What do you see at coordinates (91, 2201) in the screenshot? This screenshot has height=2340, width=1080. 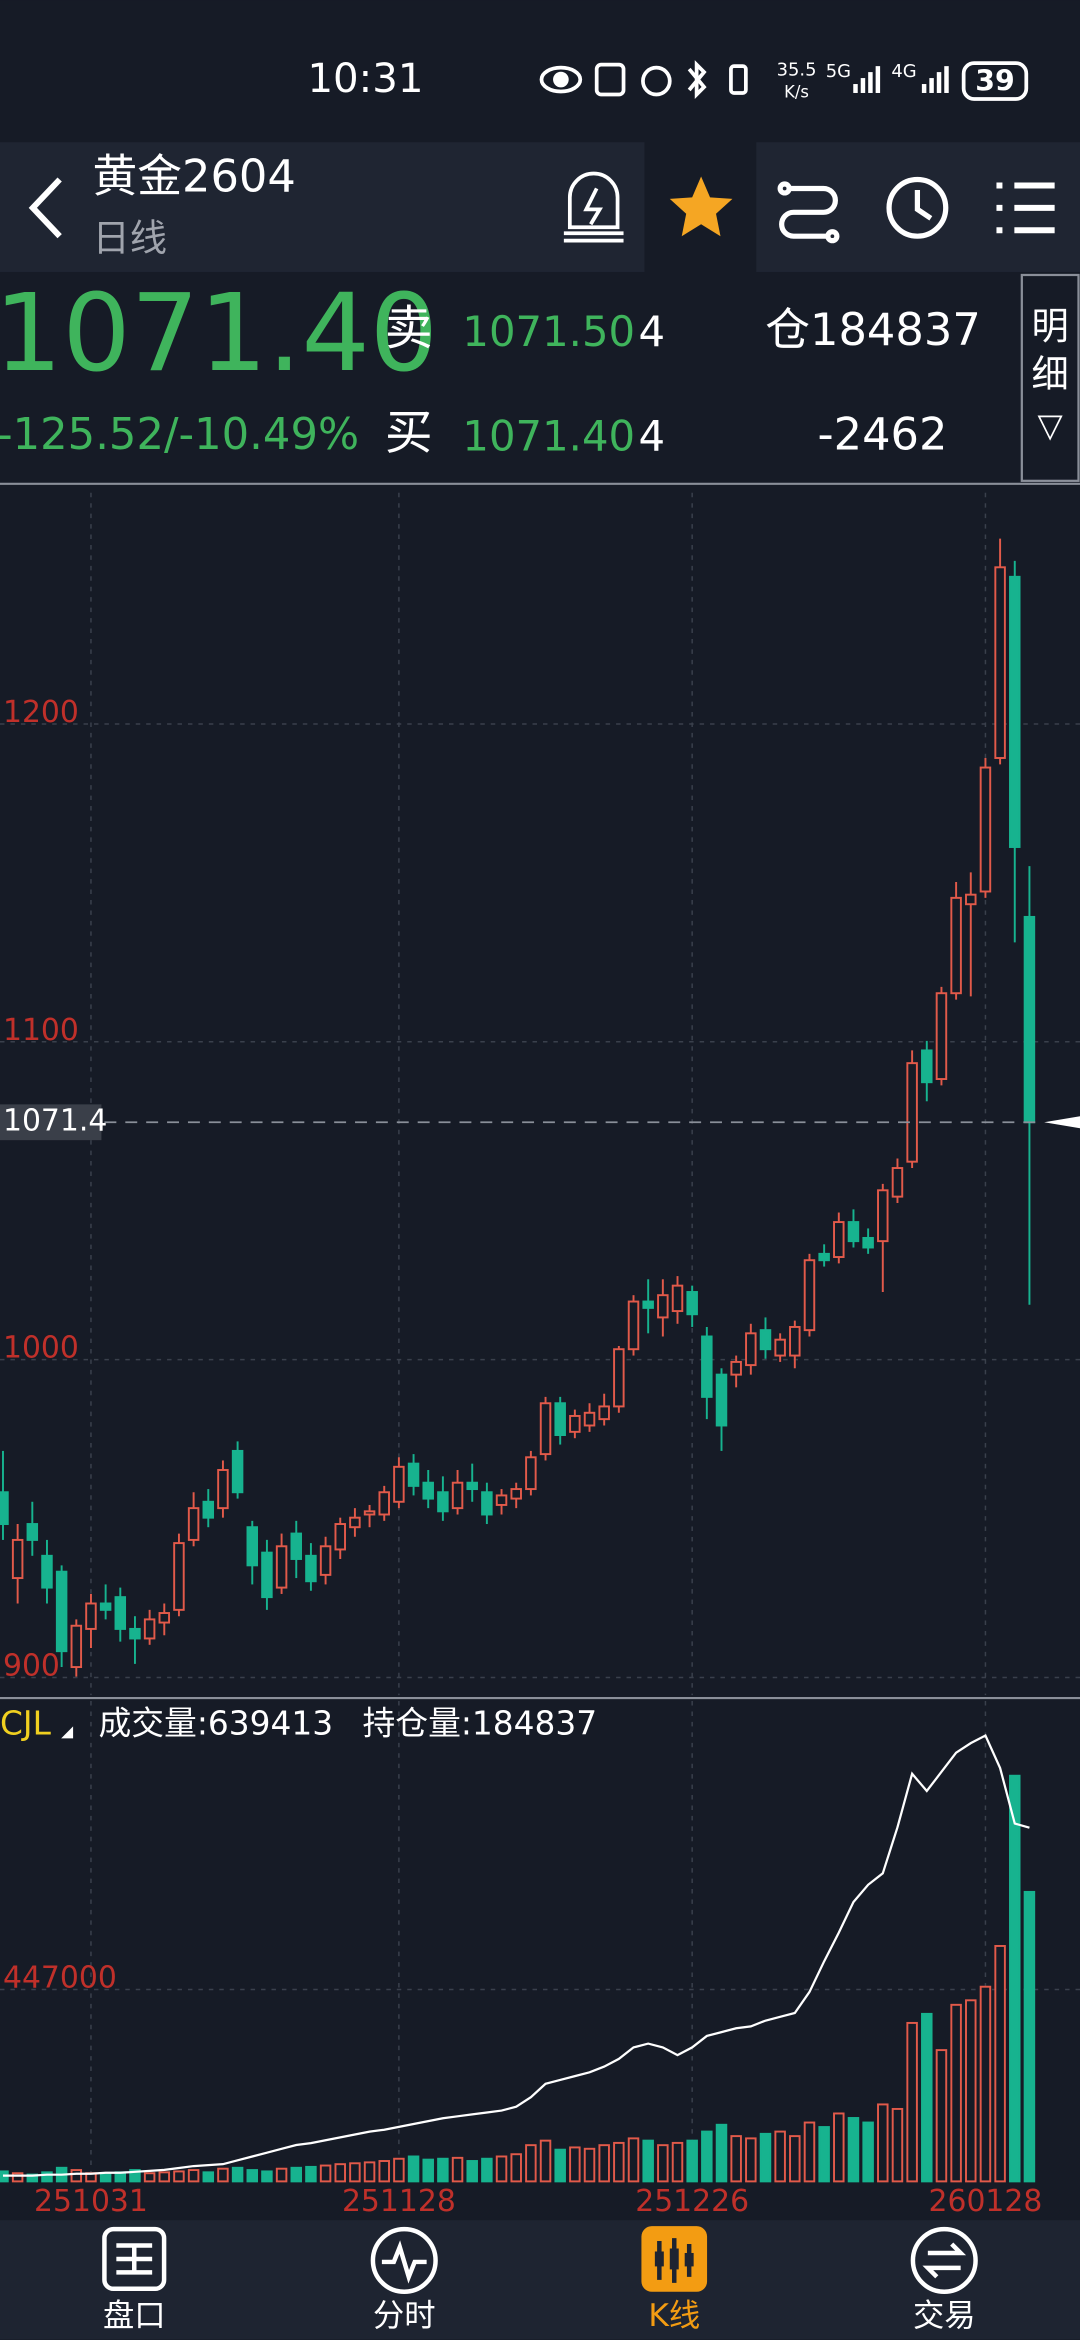 I see `x-tick-label: 251031` at bounding box center [91, 2201].